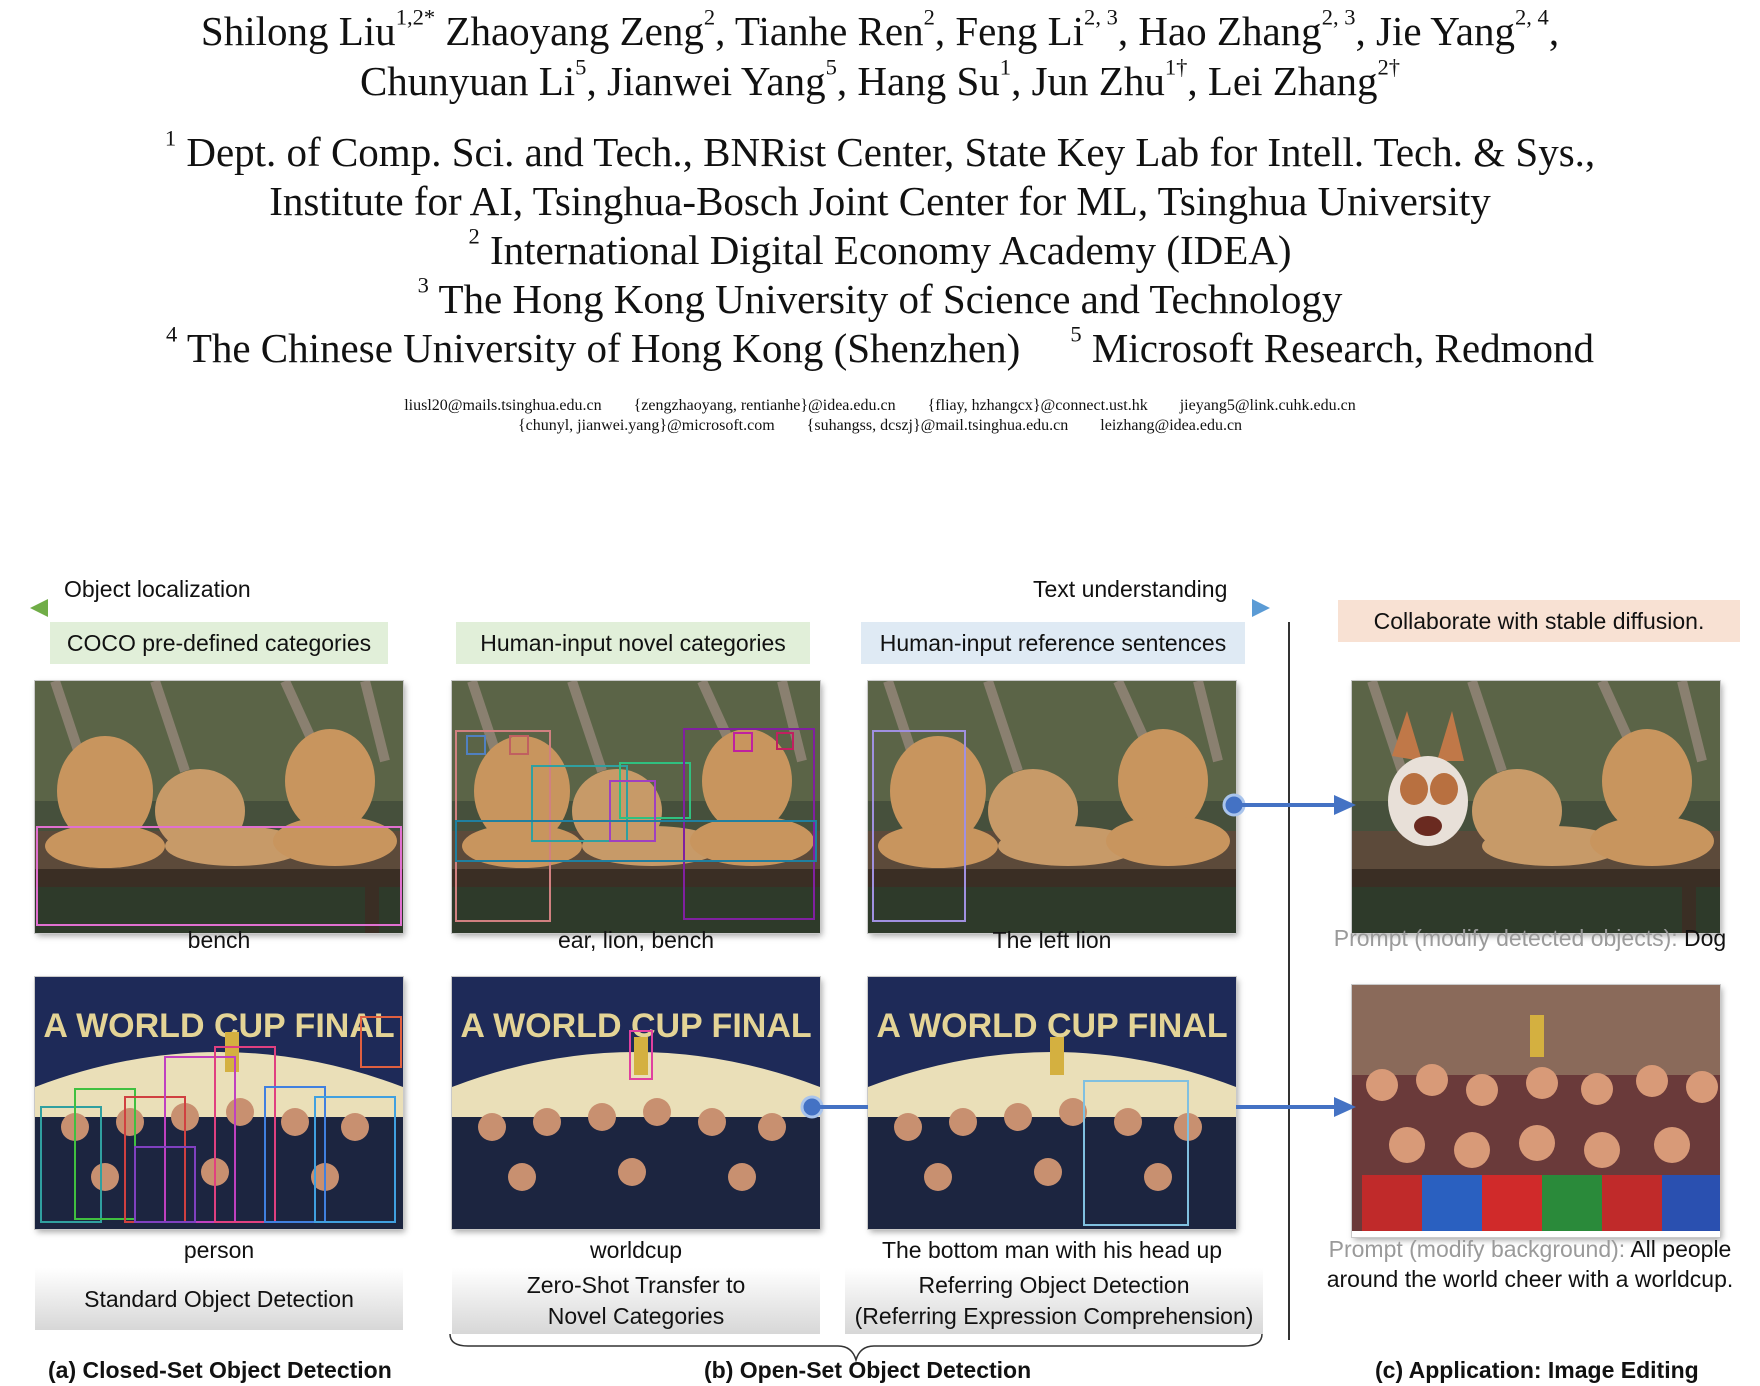  I want to click on author-affil: 1, so click(1005, 67).